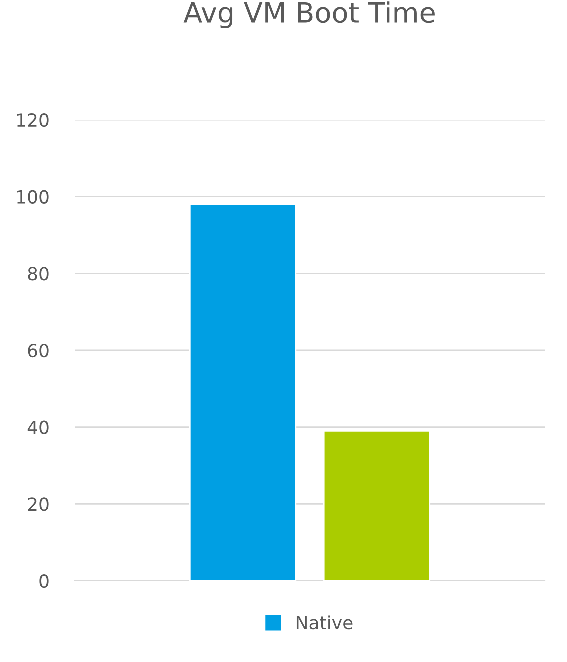 This screenshot has height=662, width=567. I want to click on legend-label: Native, so click(324, 623).